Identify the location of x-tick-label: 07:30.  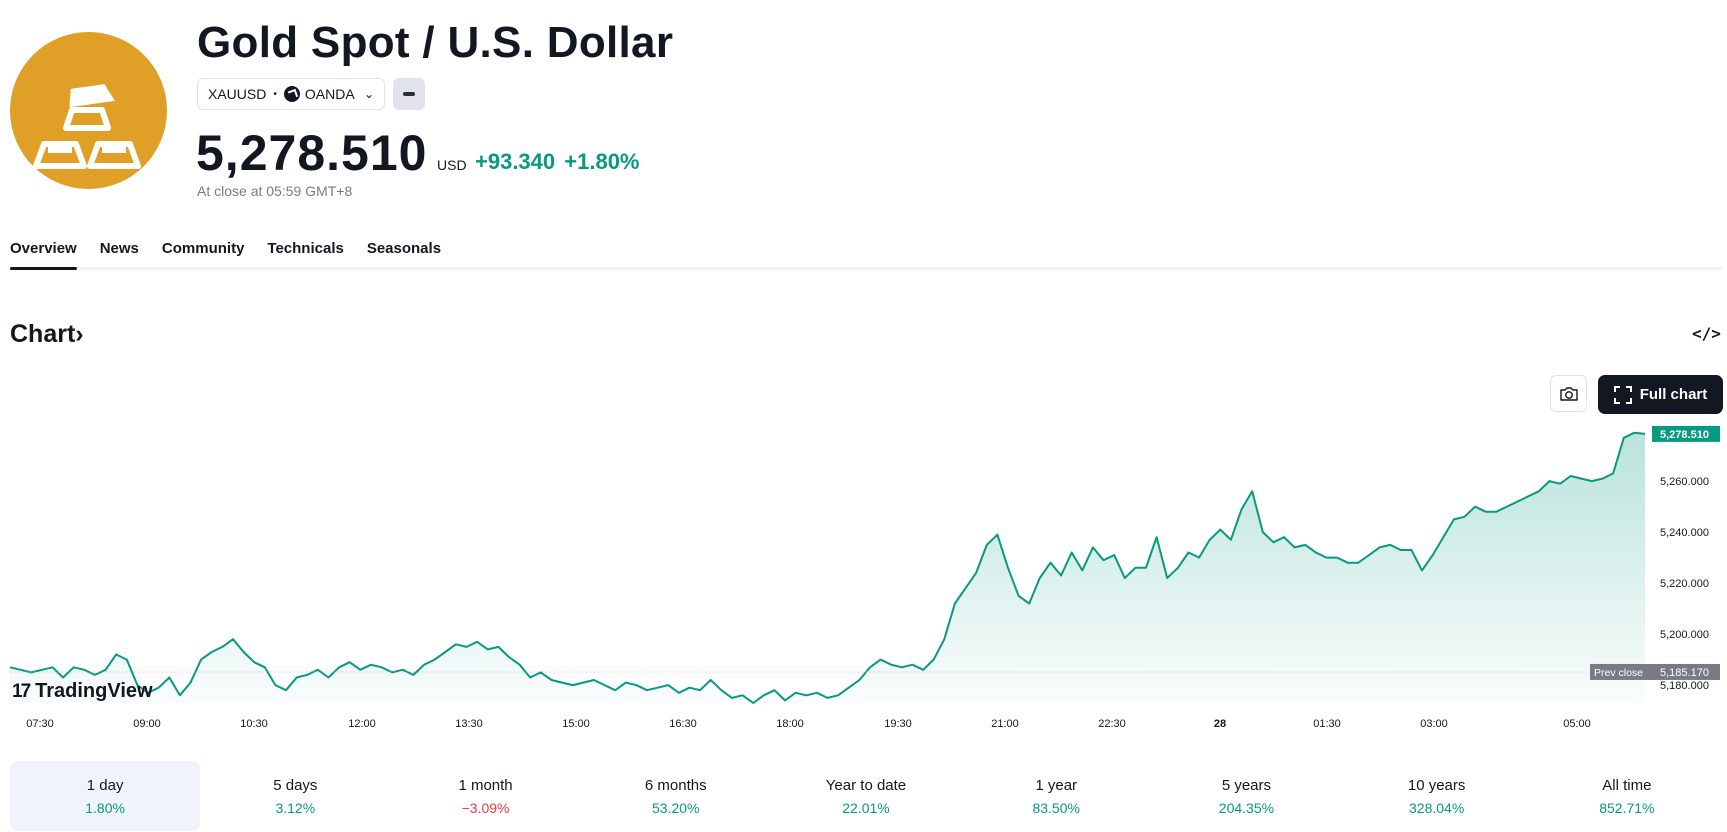
(40, 724).